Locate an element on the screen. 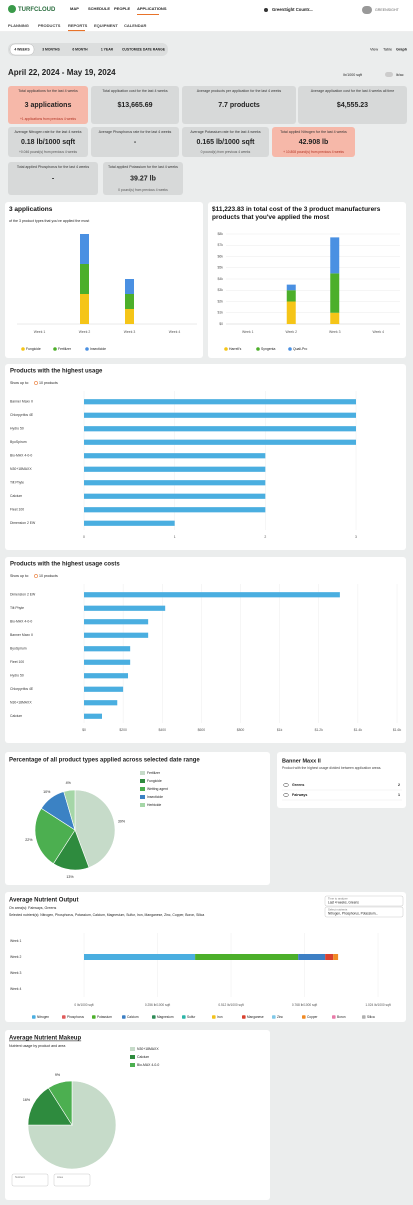 Image resolution: width=413 pixels, height=1205 pixels. panel is located at coordinates (205, 650).